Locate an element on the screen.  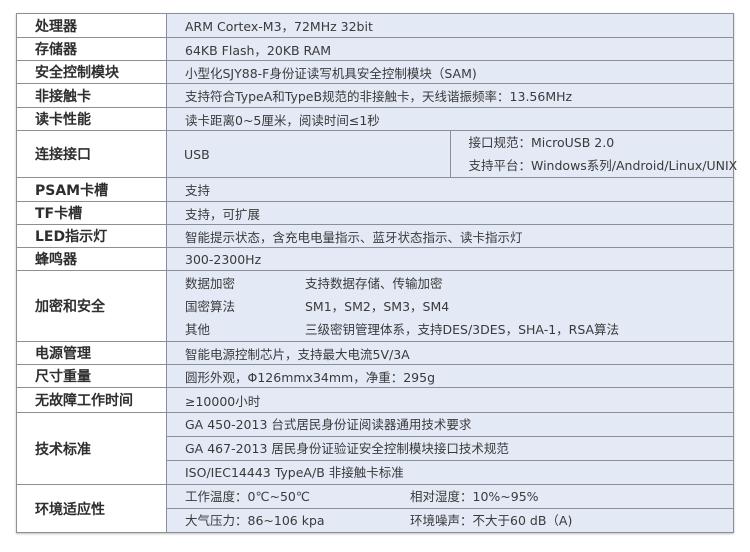
environment-key: 工作温度：0℃~50℃ is located at coordinates (247, 496).